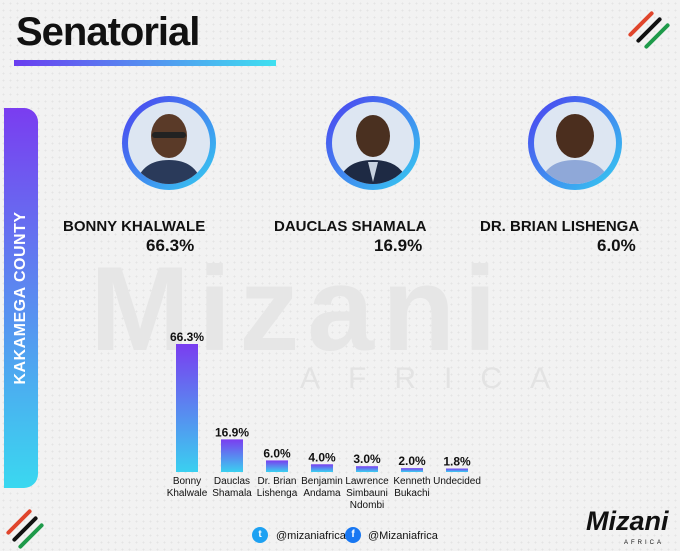 This screenshot has width=680, height=551. What do you see at coordinates (187, 337) in the screenshot?
I see `bar-value-label-1: 66.3%` at bounding box center [187, 337].